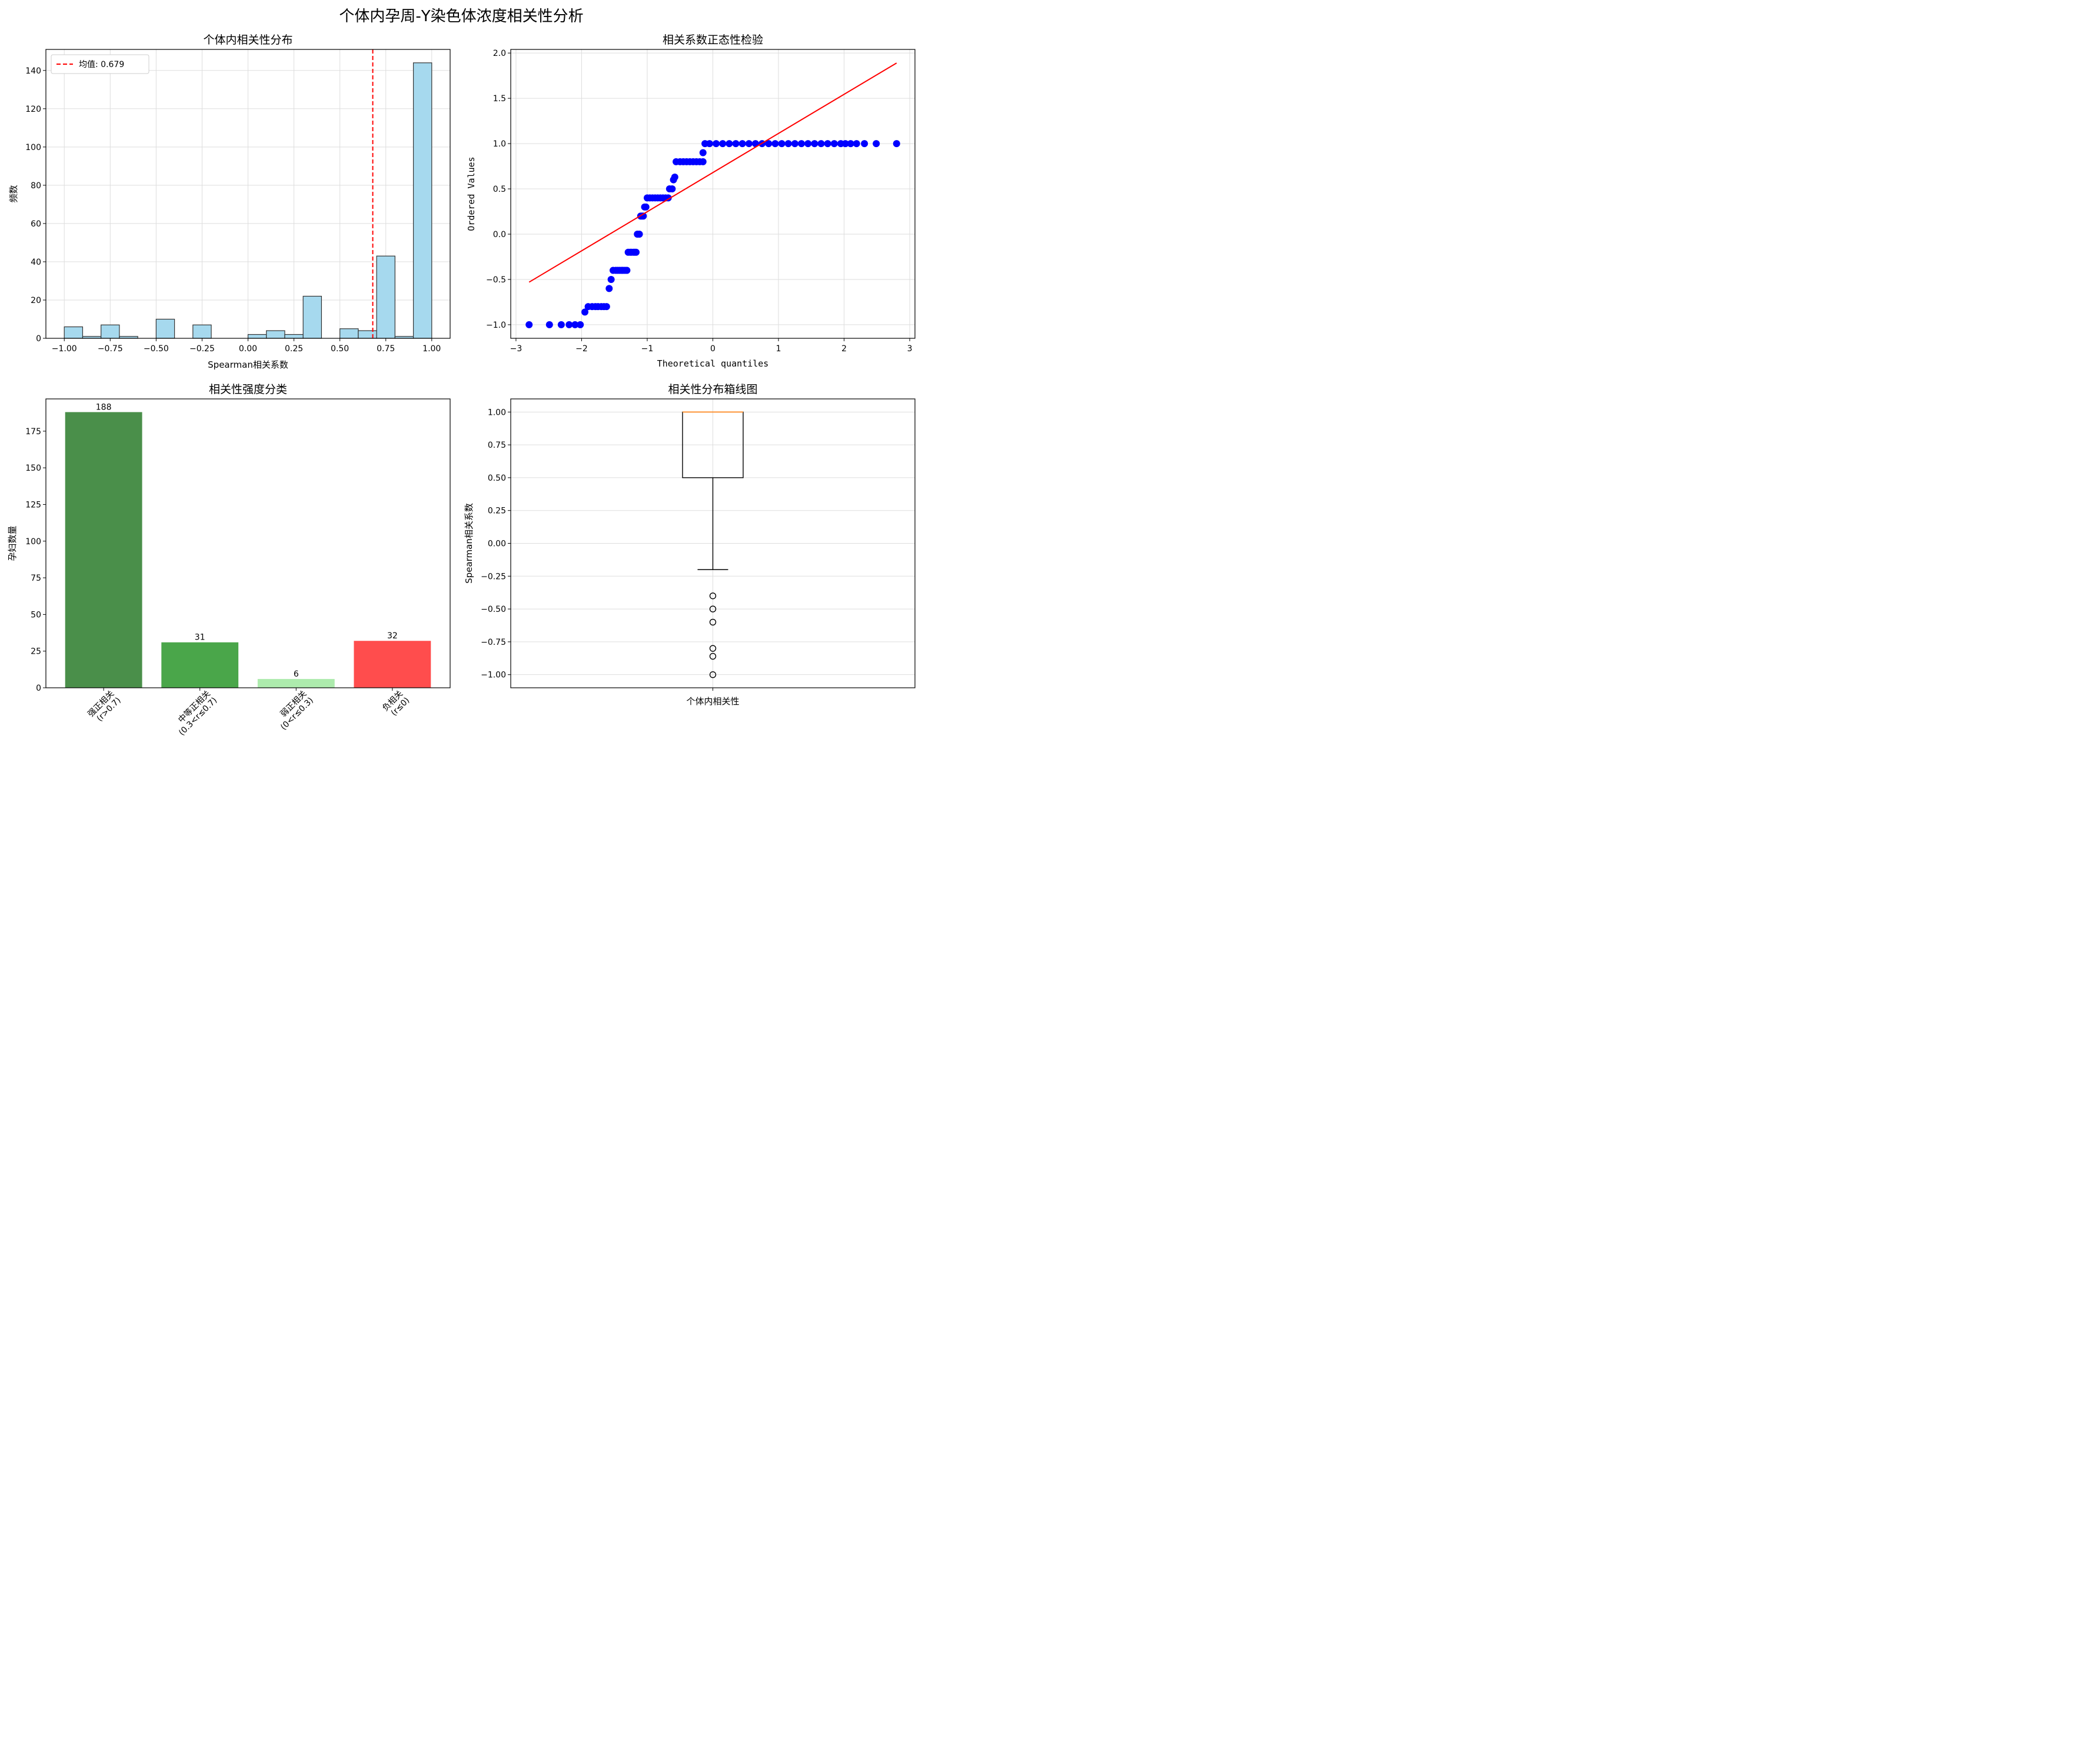  I want to click on x-tick-label: −2, so click(581, 349).